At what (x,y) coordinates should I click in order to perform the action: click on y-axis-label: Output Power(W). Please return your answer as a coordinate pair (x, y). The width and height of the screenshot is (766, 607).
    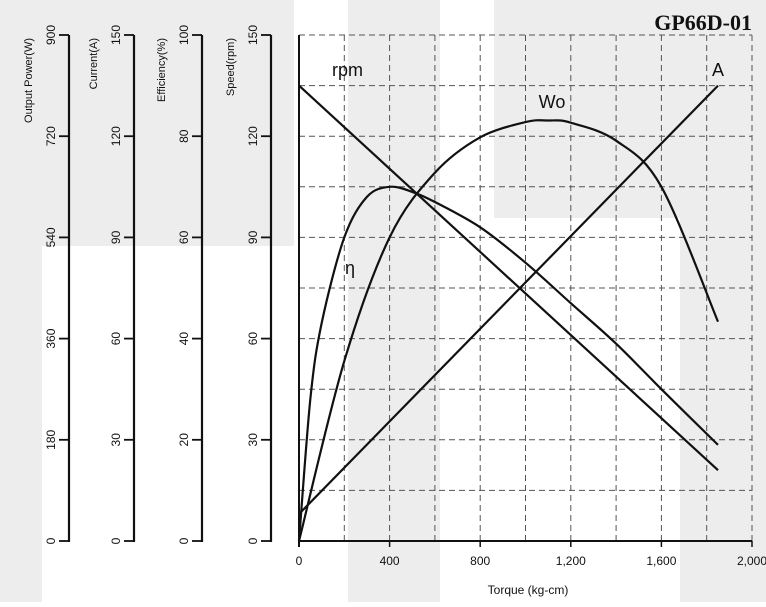
    Looking at the image, I should click on (29, 80).